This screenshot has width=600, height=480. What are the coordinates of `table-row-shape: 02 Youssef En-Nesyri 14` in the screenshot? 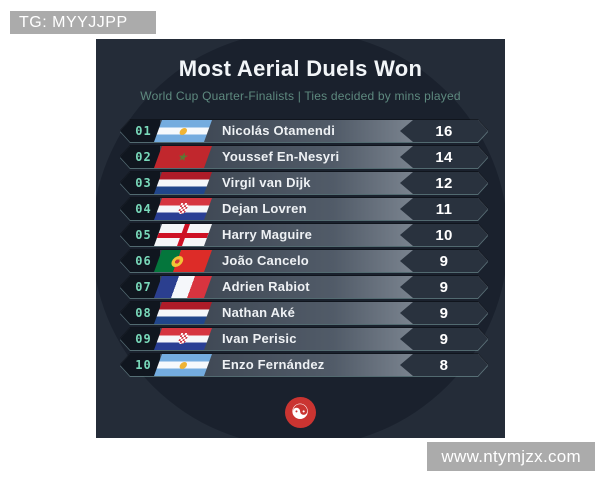 It's located at (304, 157).